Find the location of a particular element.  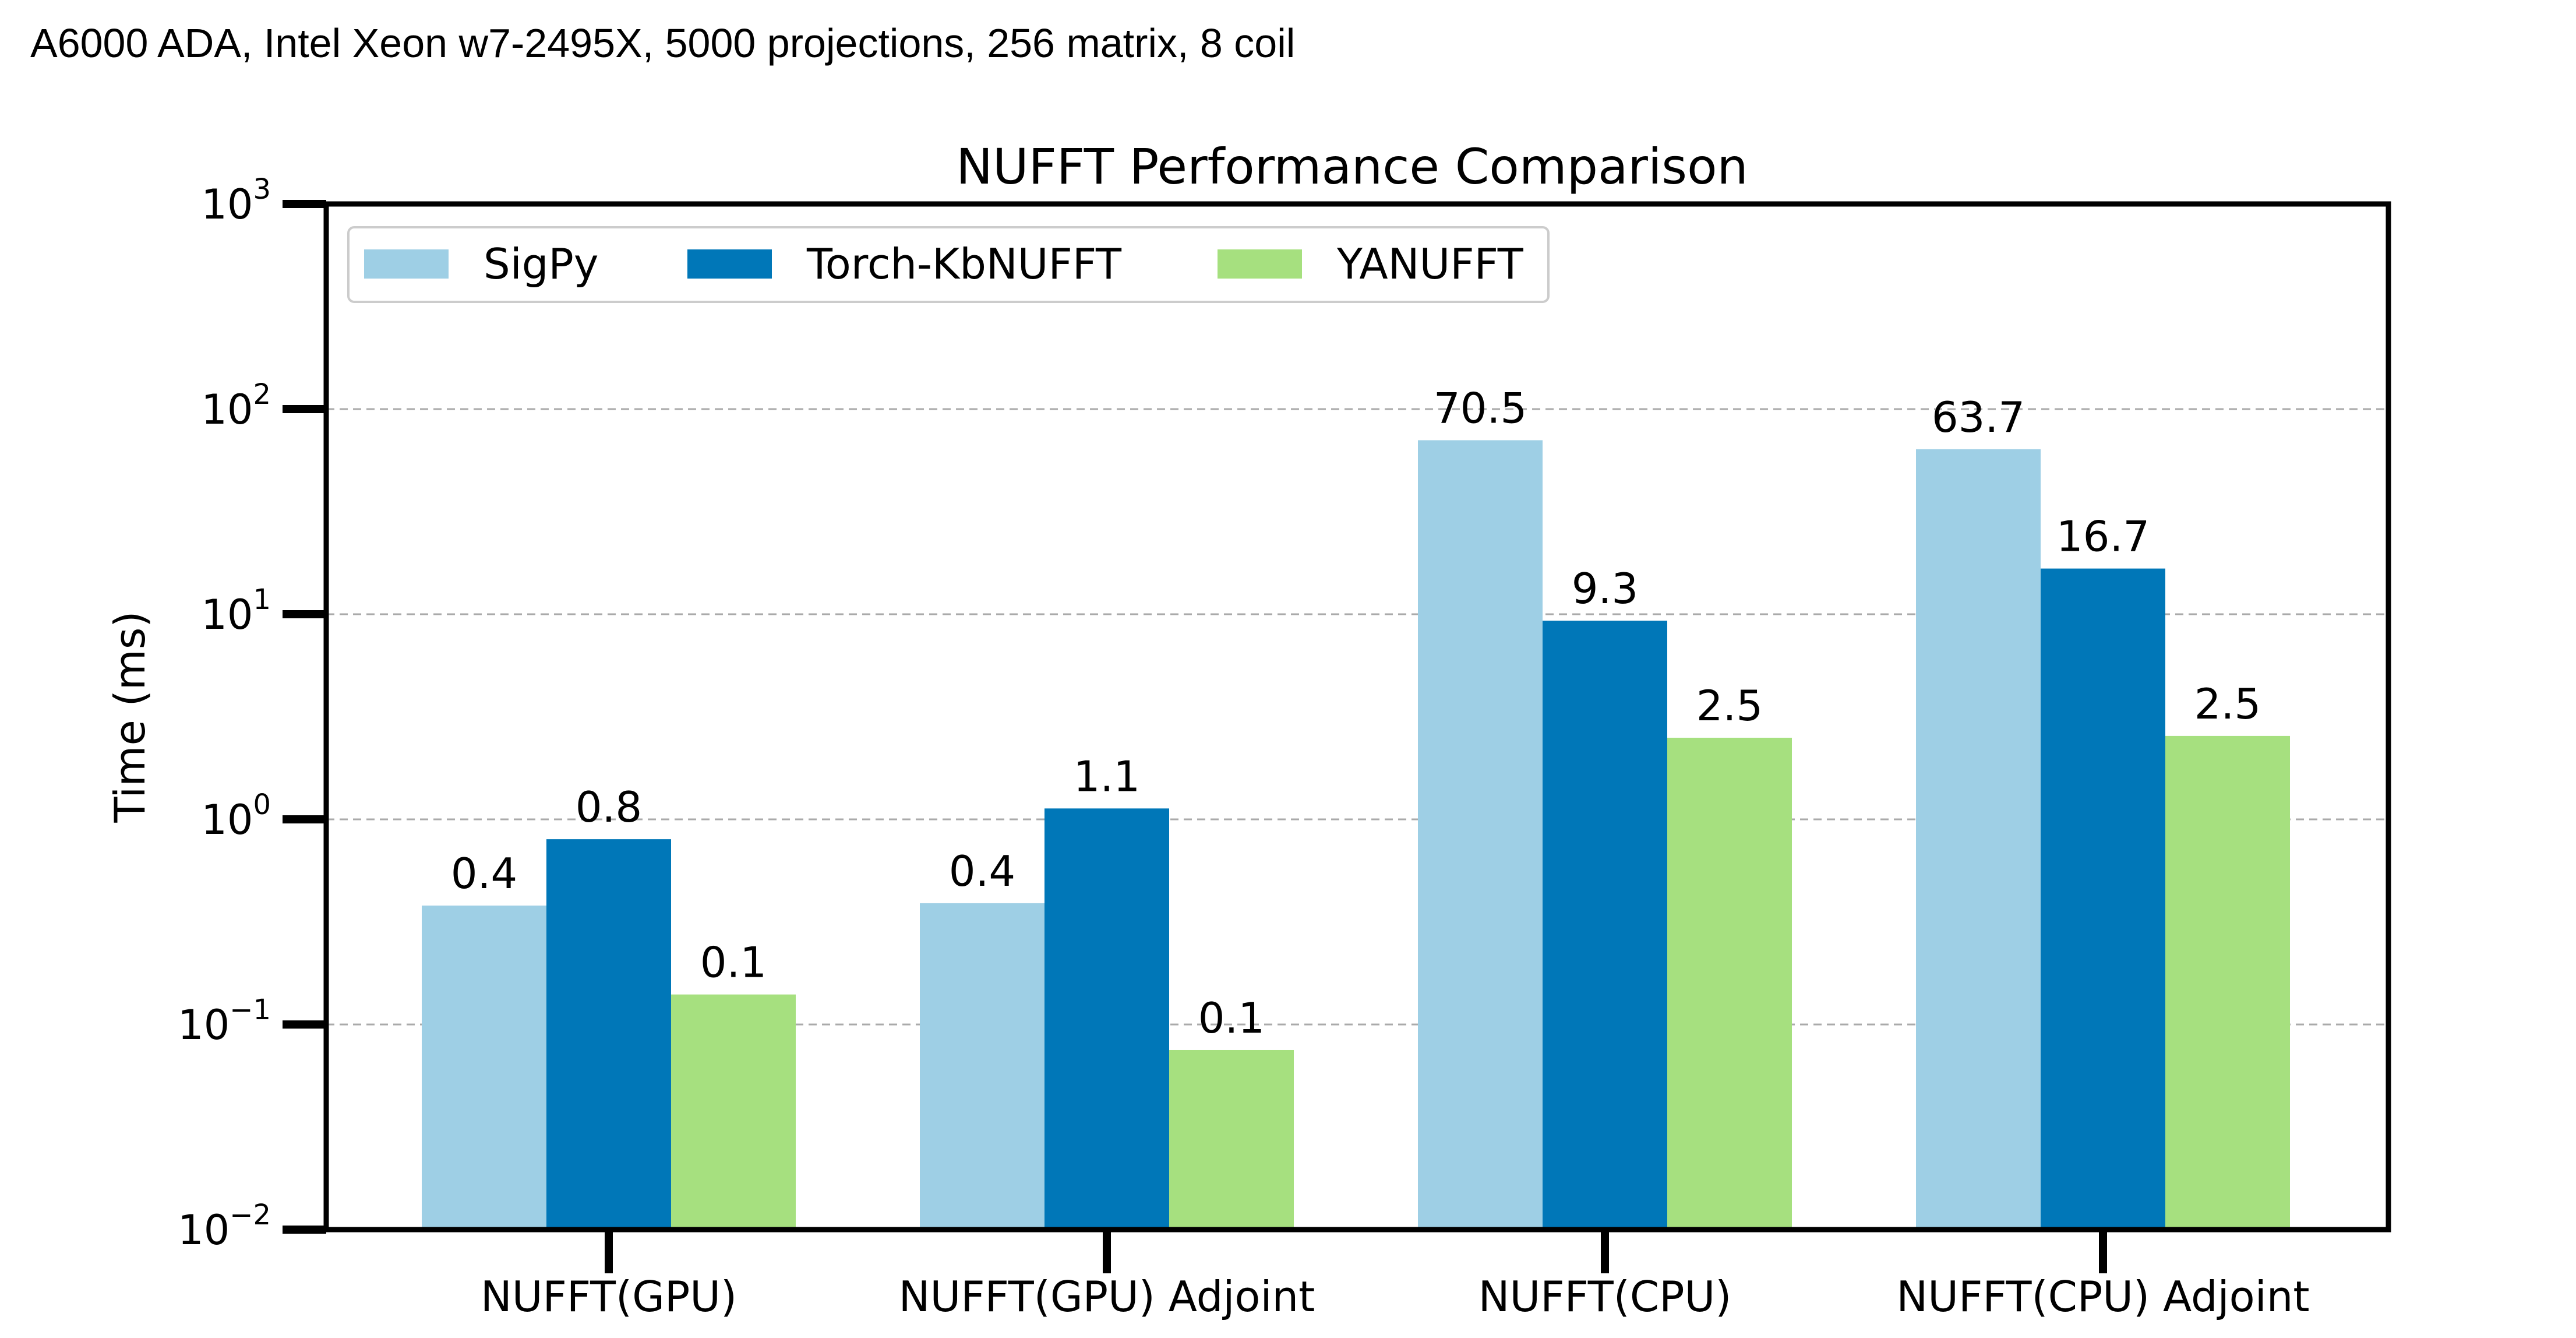

y-axis-label: Time (ms) is located at coordinates (129, 717).